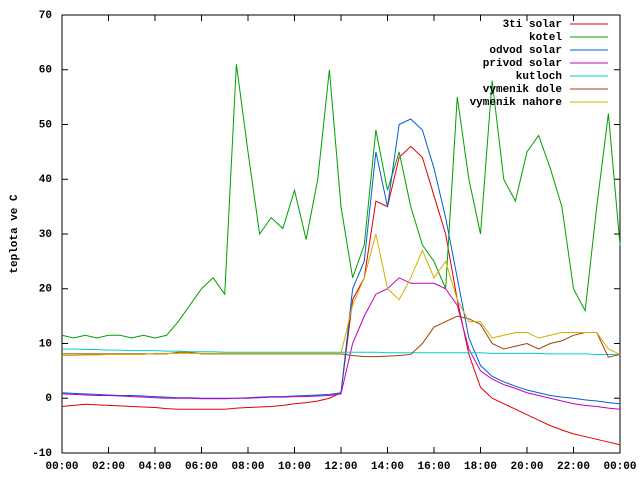 Image resolution: width=640 pixels, height=480 pixels. I want to click on x-tick-label: 12:00, so click(340, 467).